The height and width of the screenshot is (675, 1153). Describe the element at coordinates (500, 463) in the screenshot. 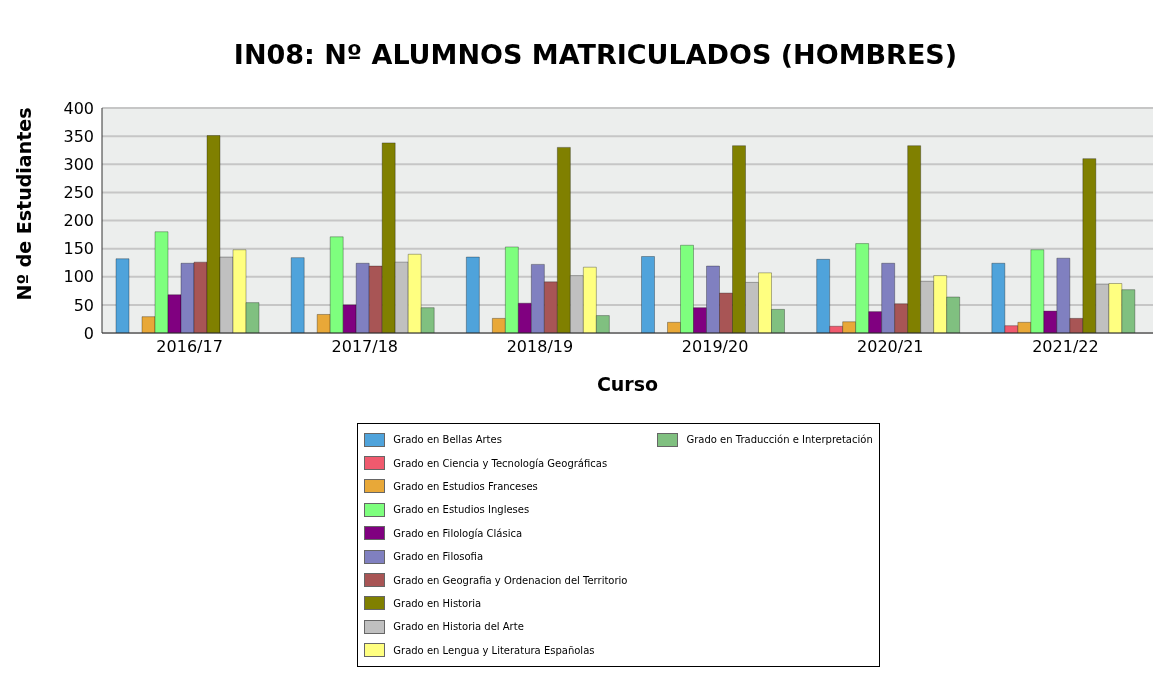

I see `legend-label: Grado en Ciencia y Tecnología Geográficas` at that location.